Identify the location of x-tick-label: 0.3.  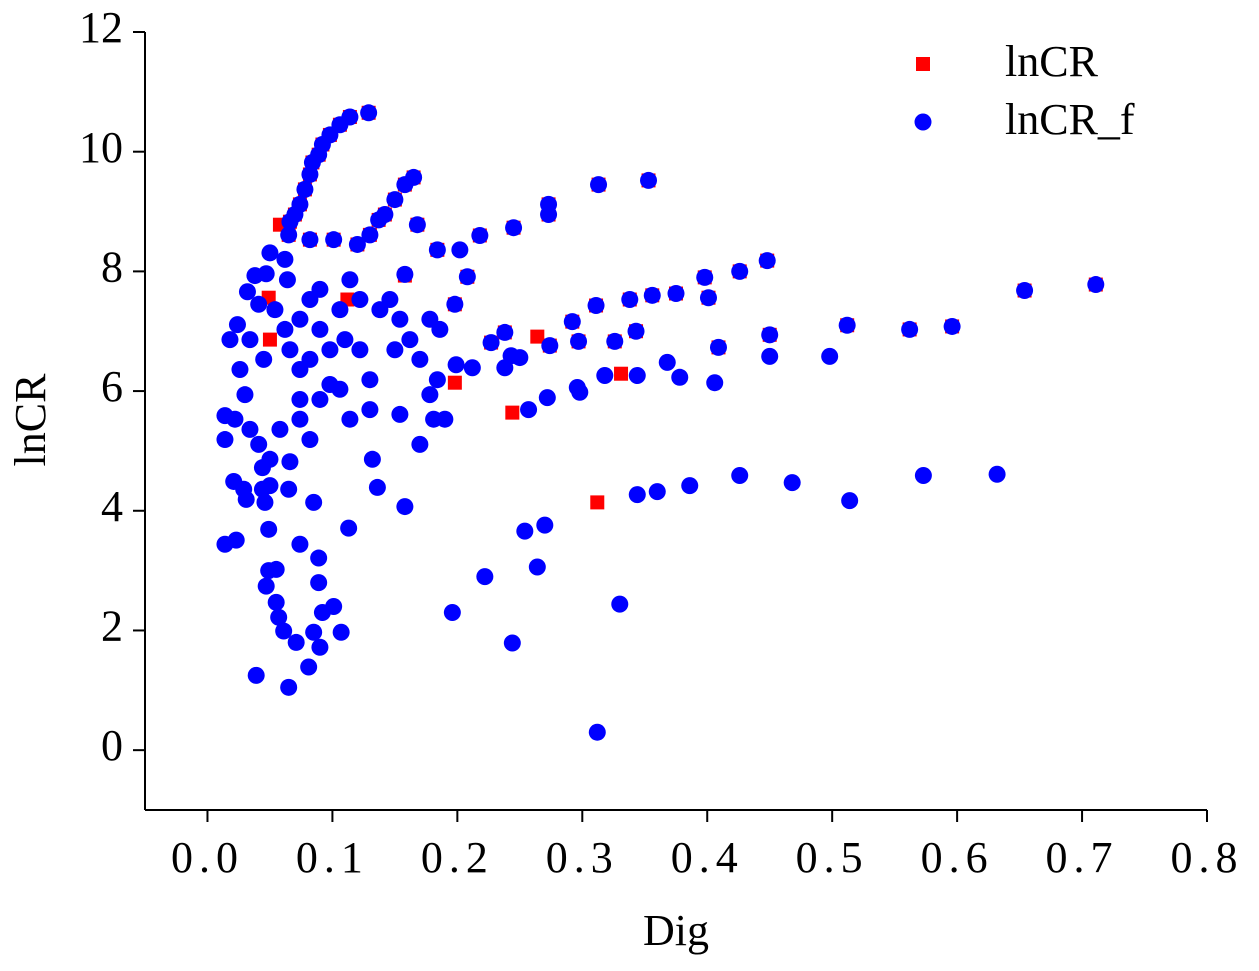
(582, 857).